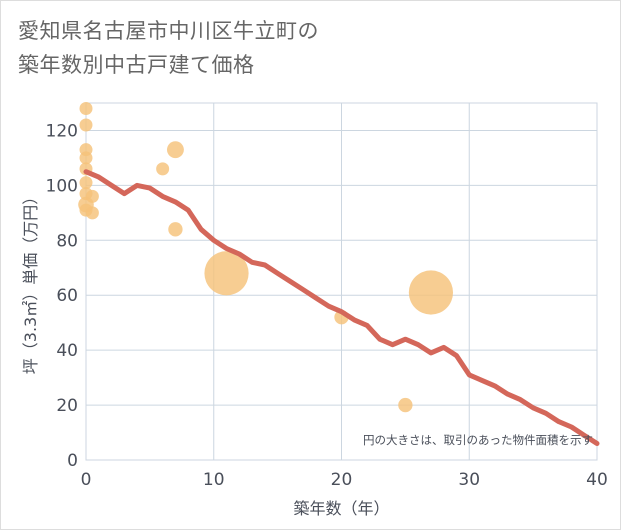 The width and height of the screenshot is (621, 530). What do you see at coordinates (136, 65) in the screenshot?
I see `chart-title-line2: 築年数別中古戸建て価格` at bounding box center [136, 65].